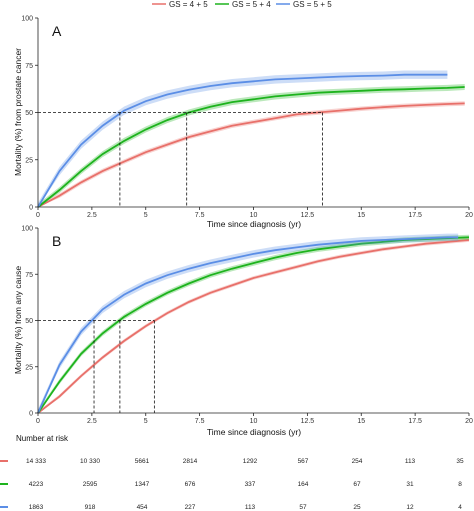  What do you see at coordinates (31, 208) in the screenshot?
I see `panel-a-y-tick-label: 0` at bounding box center [31, 208].